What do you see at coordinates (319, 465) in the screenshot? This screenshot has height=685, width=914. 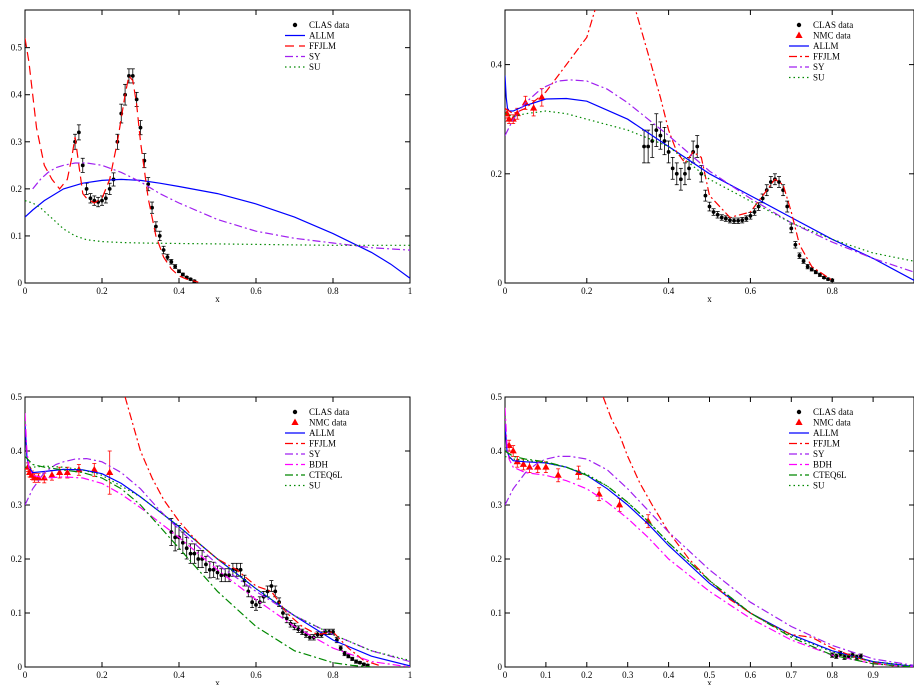 I see `legend-label-bdh: BDH` at bounding box center [319, 465].